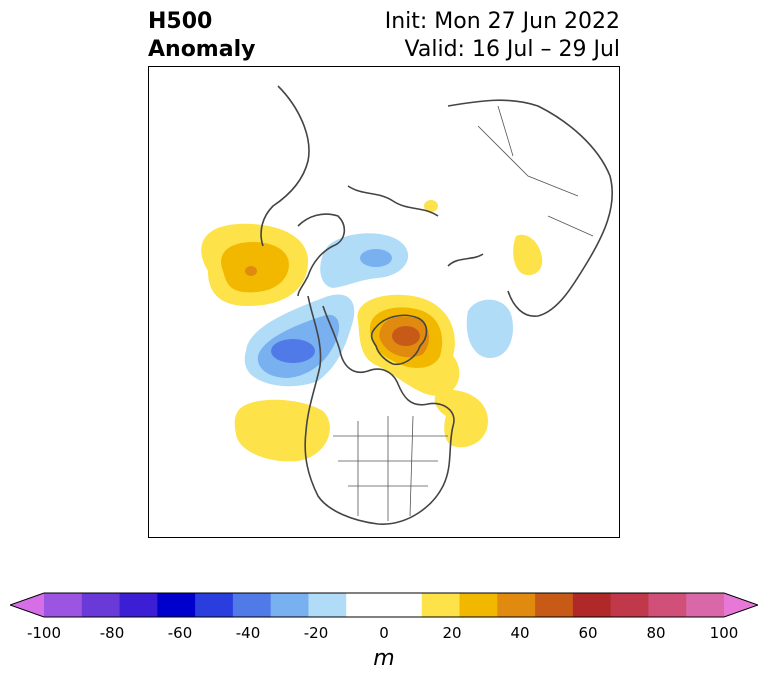 This screenshot has height=684, width=768. Describe the element at coordinates (741, 605) in the screenshot. I see `colorbar-right-arrow` at that location.